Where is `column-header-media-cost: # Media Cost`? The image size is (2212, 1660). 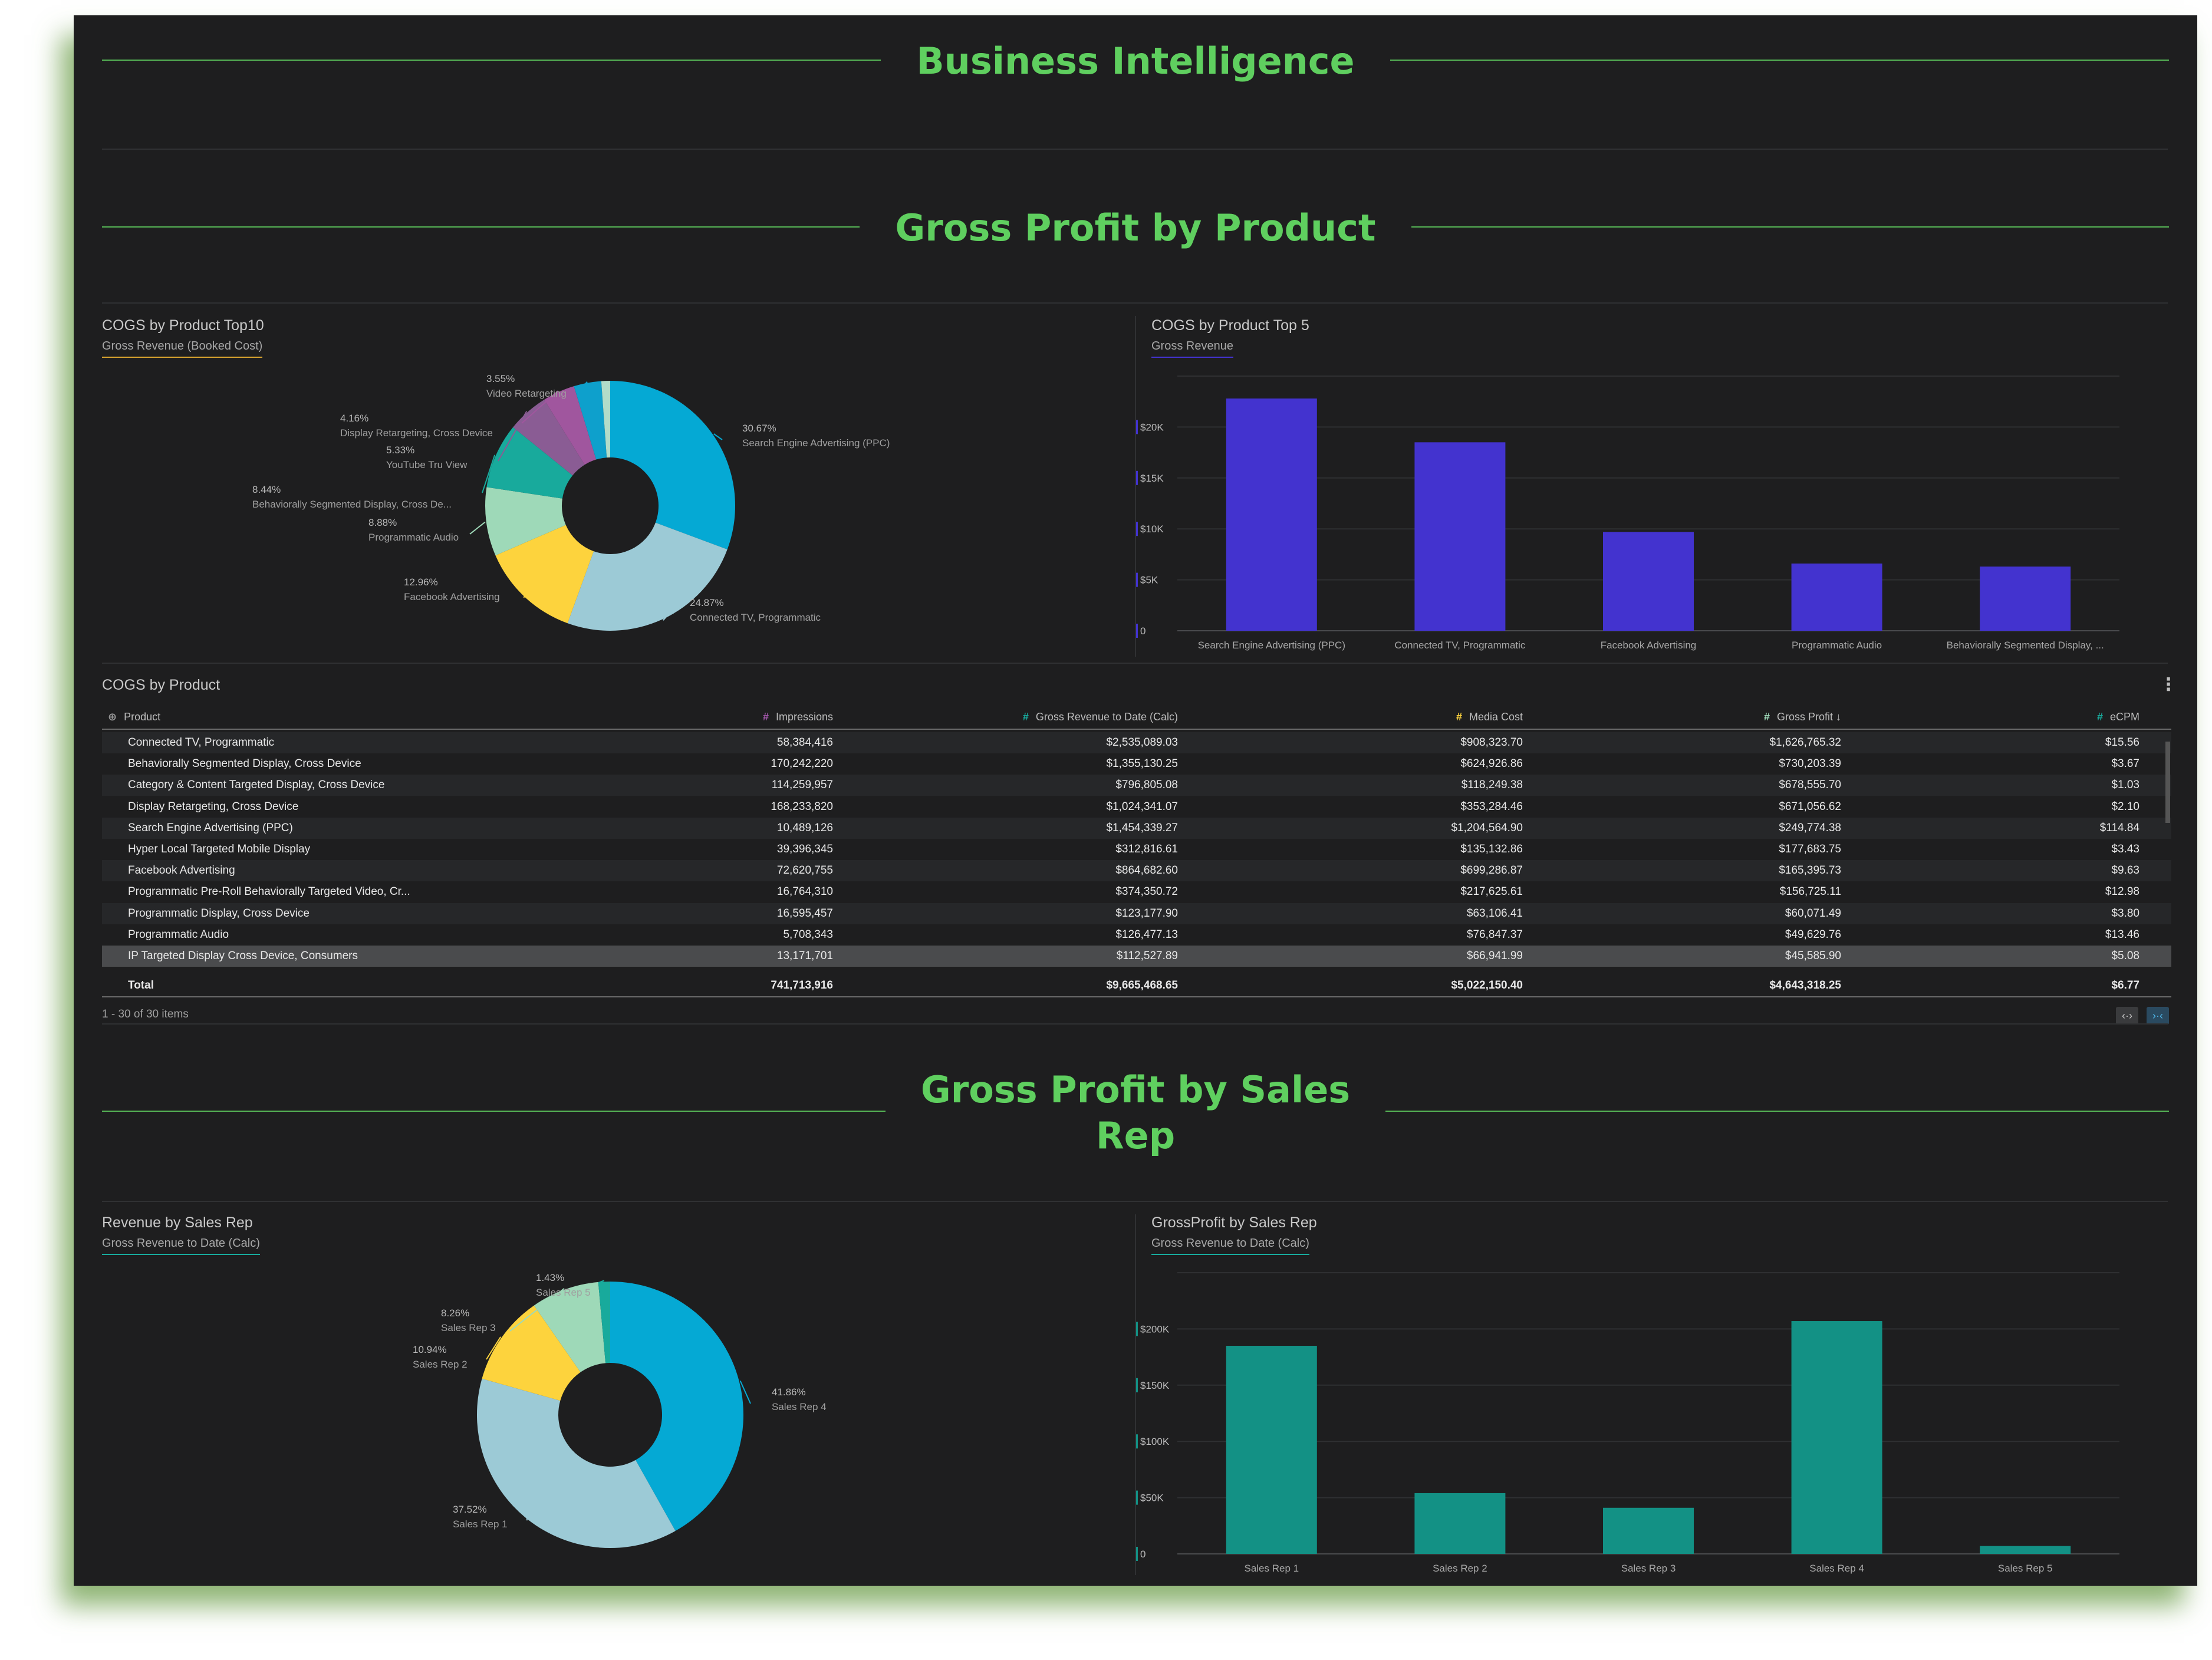
column-header-media-cost: # Media Cost is located at coordinates (1489, 717).